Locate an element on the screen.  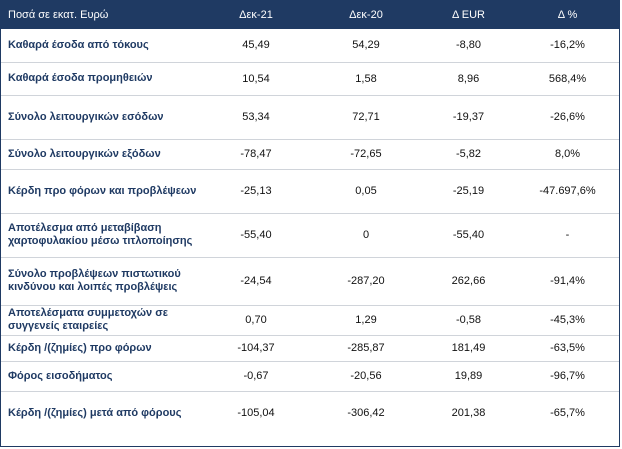
cell-delta-eur: -5,82 is located at coordinates (468, 154).